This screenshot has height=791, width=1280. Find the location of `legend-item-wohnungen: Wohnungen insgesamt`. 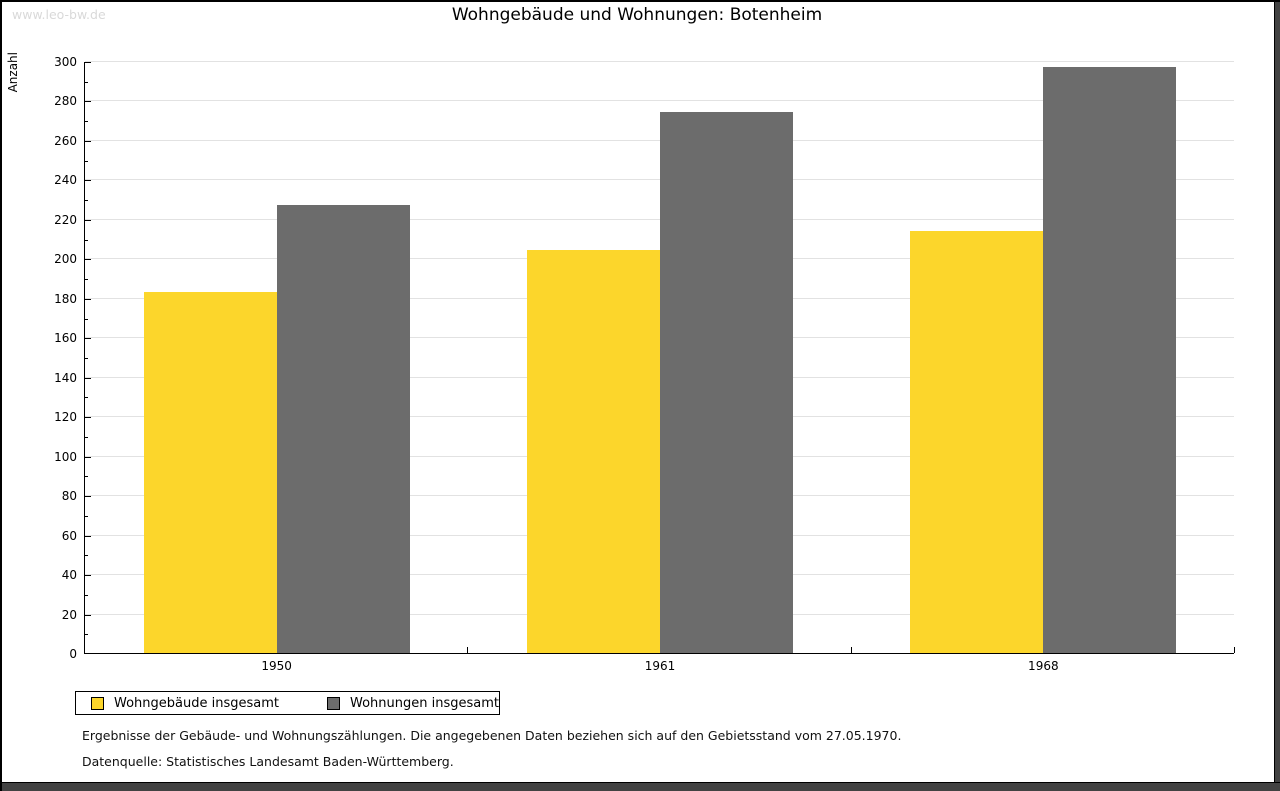

legend-item-wohnungen: Wohnungen insgesamt is located at coordinates (413, 703).